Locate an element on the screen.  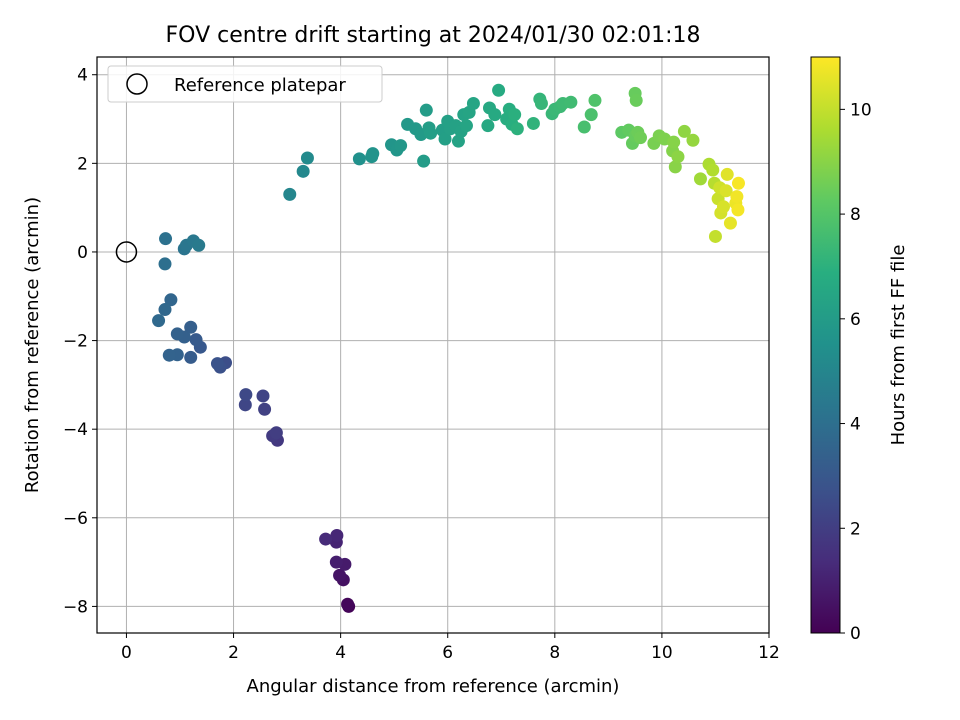
colorbar-gradient is located at coordinates (825, 345).